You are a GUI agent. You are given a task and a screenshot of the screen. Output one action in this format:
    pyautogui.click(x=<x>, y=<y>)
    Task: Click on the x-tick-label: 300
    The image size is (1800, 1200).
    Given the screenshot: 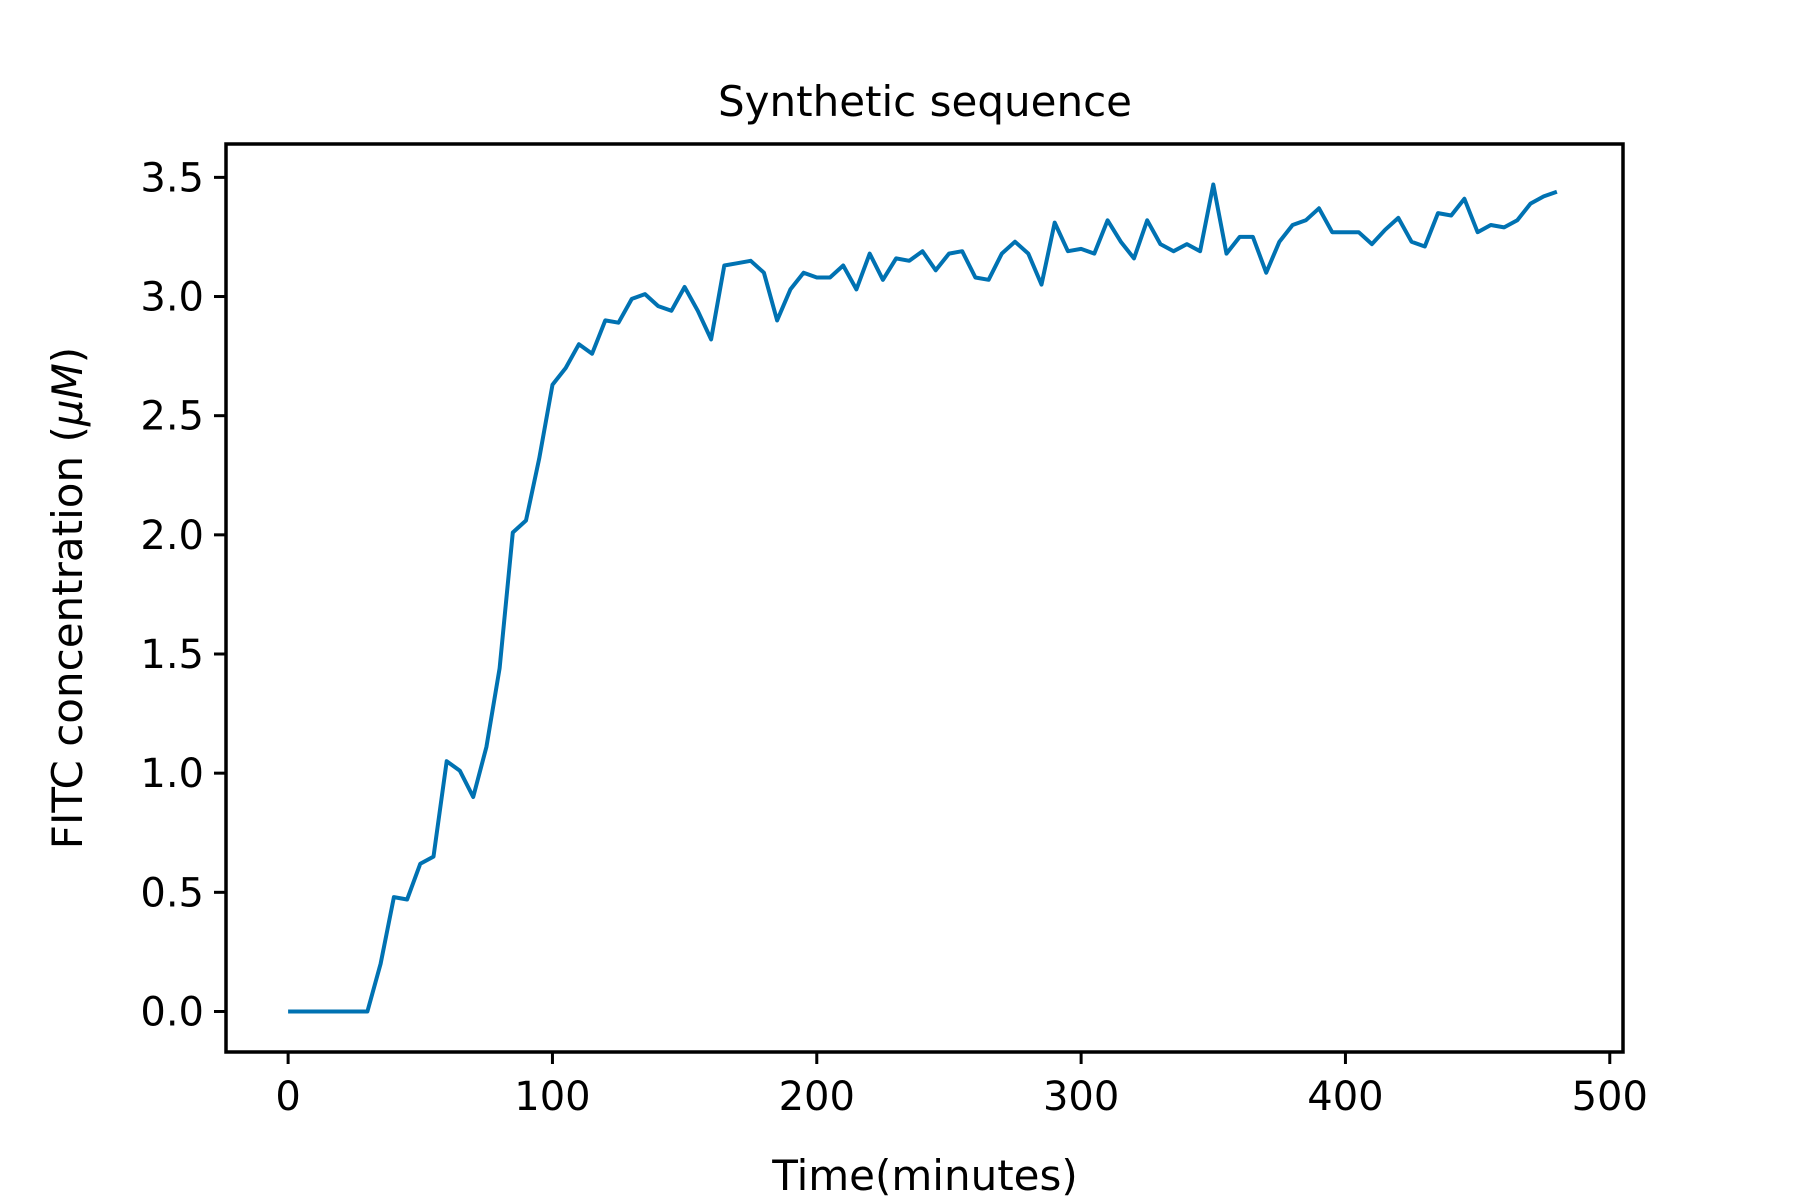 What is the action you would take?
    pyautogui.click(x=1081, y=1097)
    